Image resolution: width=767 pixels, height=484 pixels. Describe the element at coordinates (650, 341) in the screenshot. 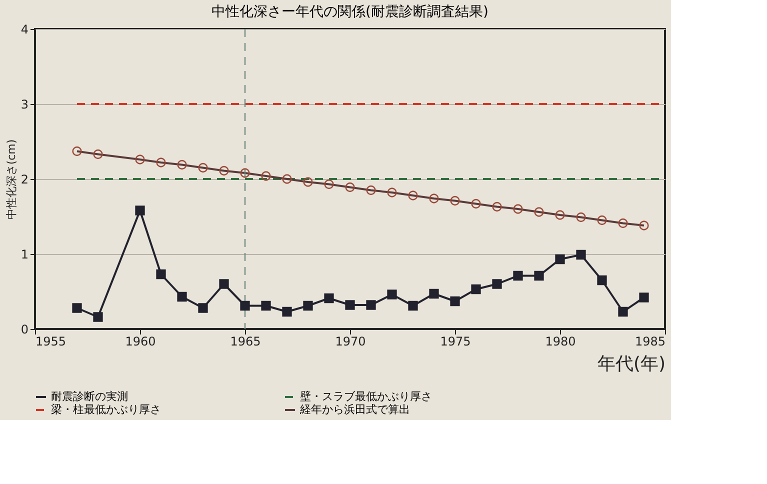

I see `x-tick-label: 1985` at that location.